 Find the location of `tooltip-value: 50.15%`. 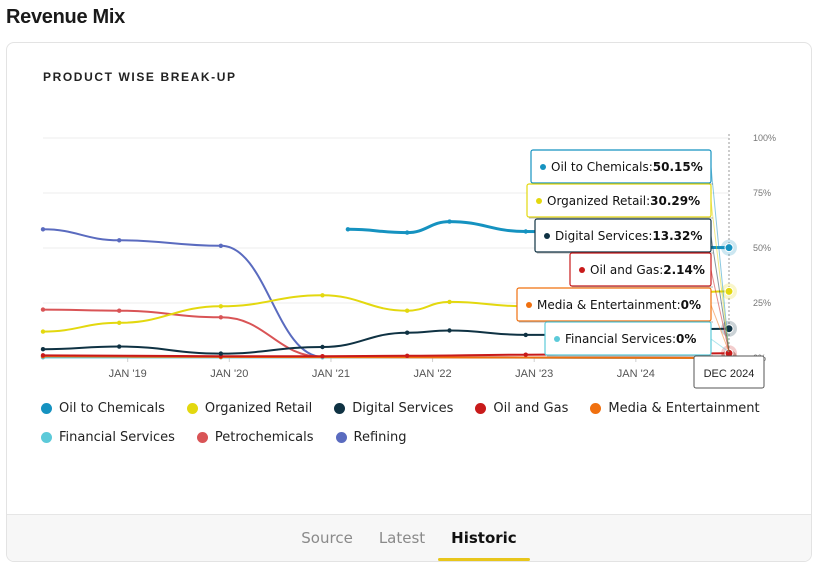

tooltip-value: 50.15% is located at coordinates (678, 167).